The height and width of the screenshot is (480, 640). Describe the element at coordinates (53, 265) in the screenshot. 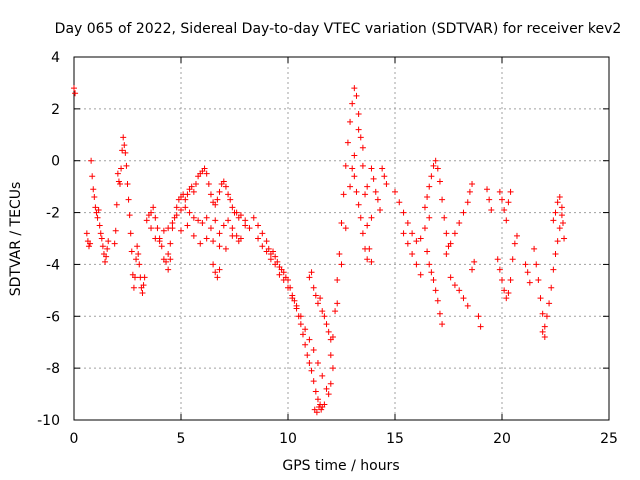

I see `y-tick-label: -4` at that location.